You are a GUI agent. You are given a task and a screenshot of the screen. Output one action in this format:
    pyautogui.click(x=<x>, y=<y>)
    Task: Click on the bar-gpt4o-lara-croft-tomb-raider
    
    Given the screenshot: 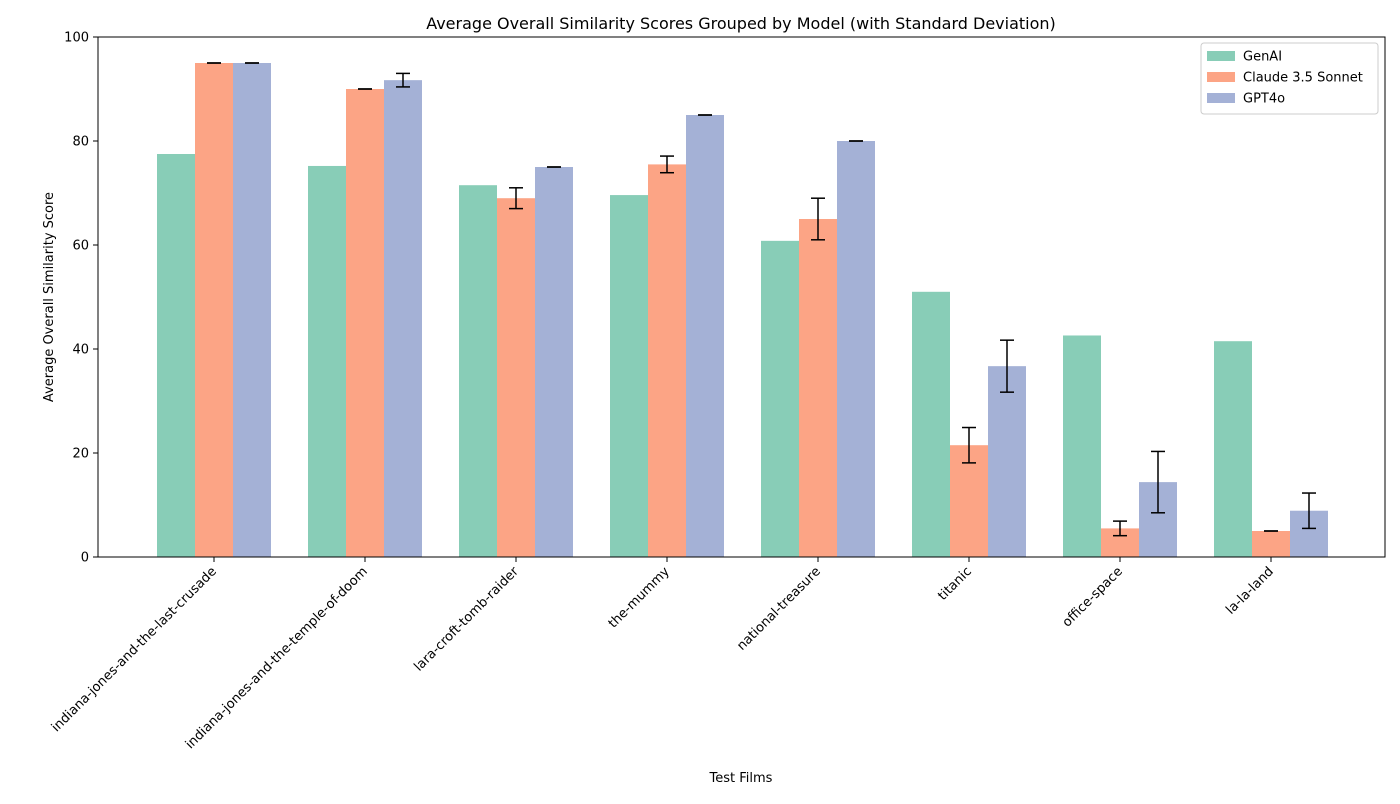 What is the action you would take?
    pyautogui.click(x=554, y=362)
    